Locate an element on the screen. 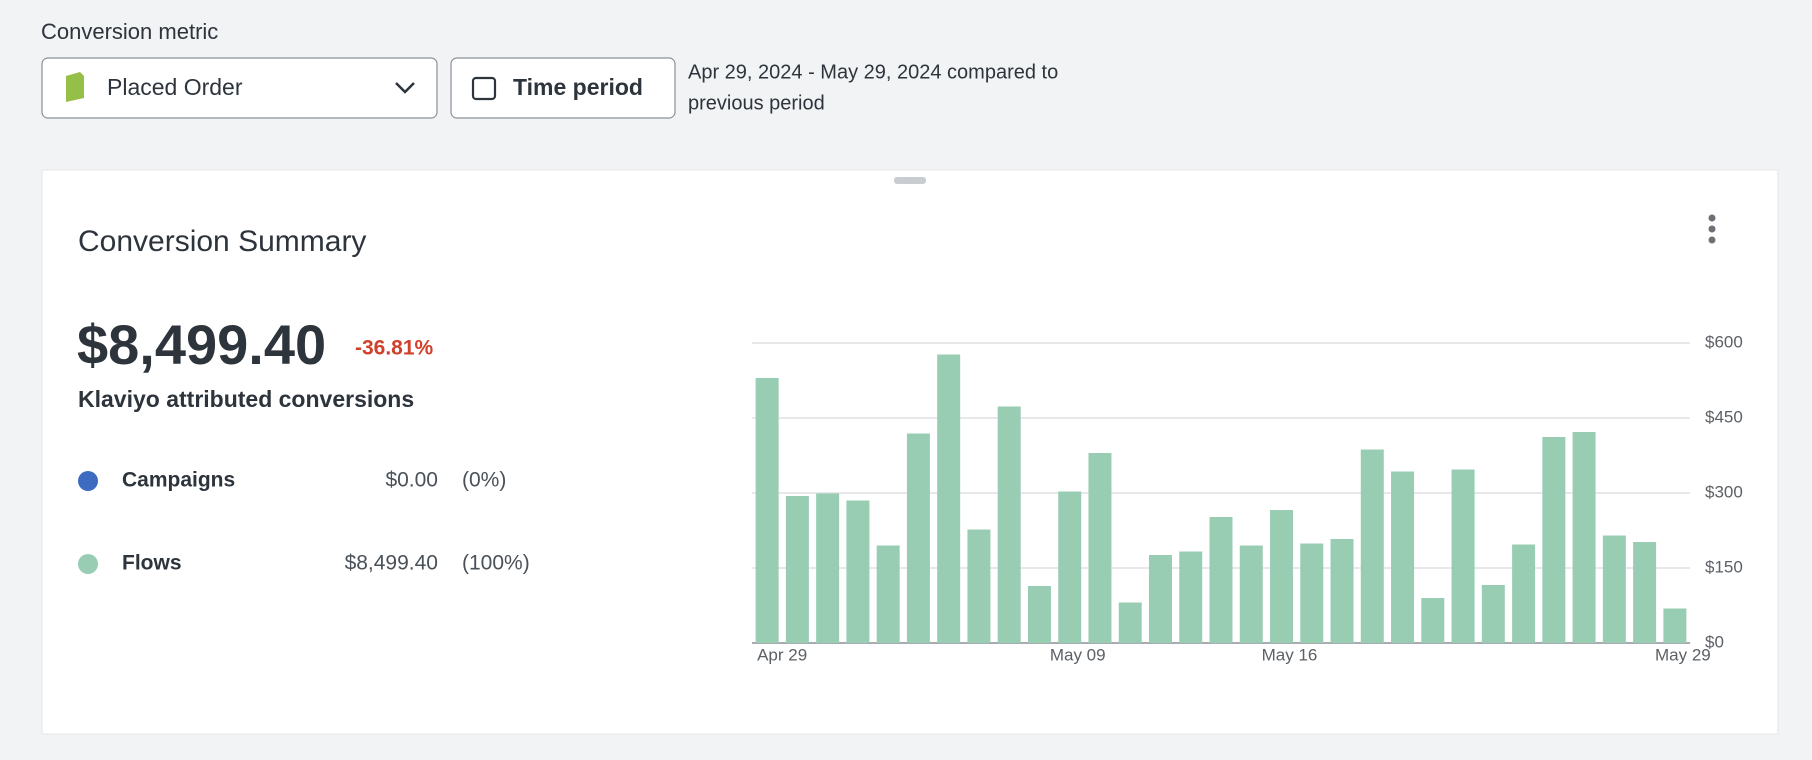  time-period-button: Time period is located at coordinates (563, 88).